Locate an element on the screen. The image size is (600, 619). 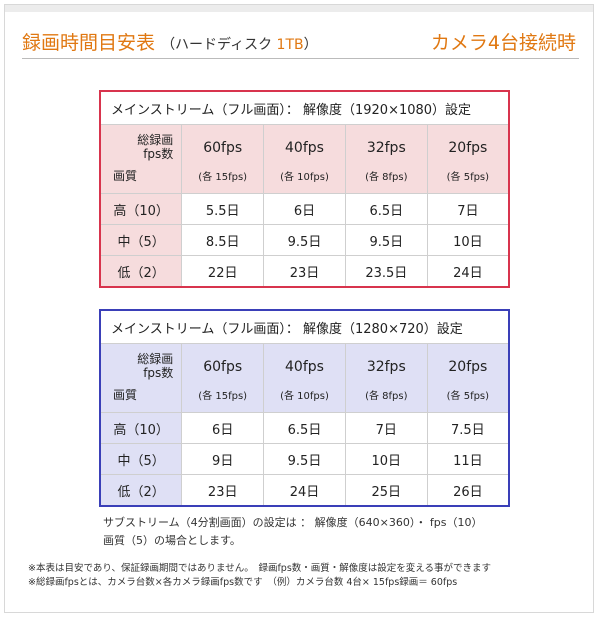
table-cell: 8.5日 is located at coordinates (223, 240).